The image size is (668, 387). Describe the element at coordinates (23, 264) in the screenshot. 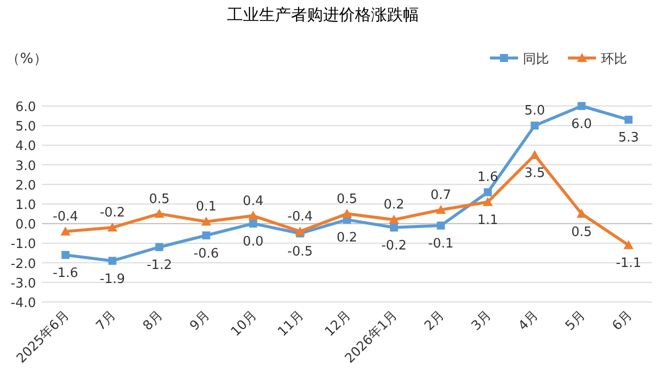

I see `ytick: -2.0` at that location.